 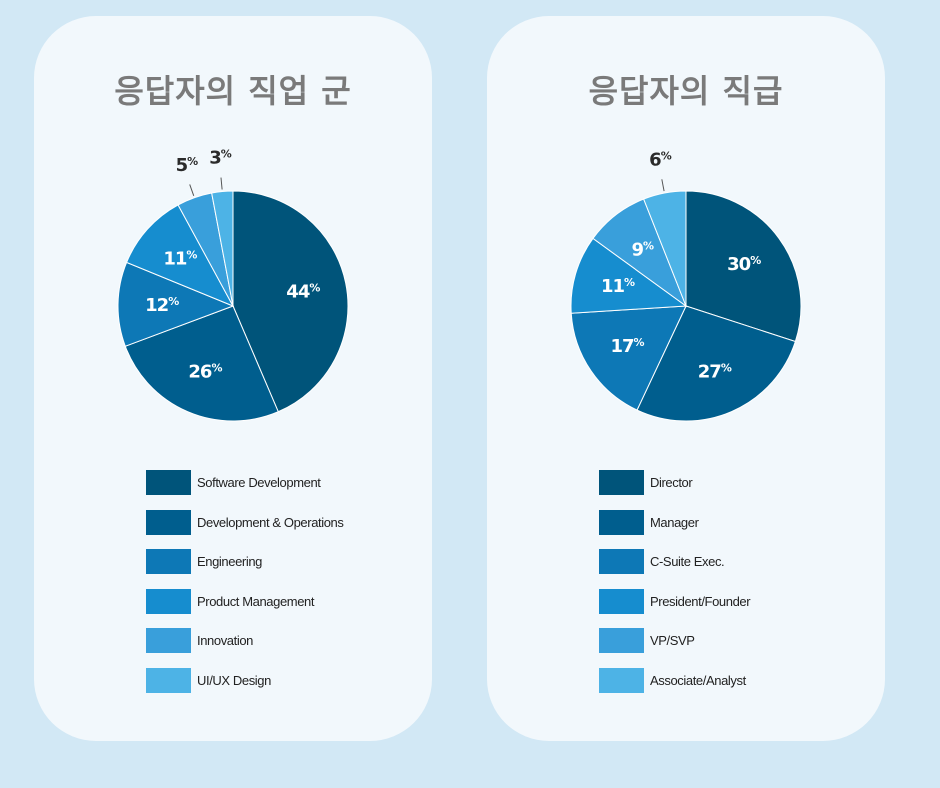 I want to click on data-label: 26%, so click(x=205, y=372).